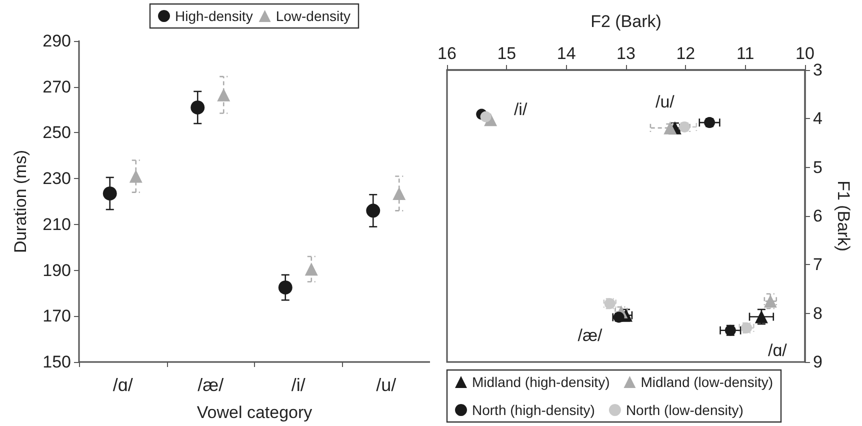  Describe the element at coordinates (685, 410) in the screenshot. I see `legend-label: North (low-density)` at that location.